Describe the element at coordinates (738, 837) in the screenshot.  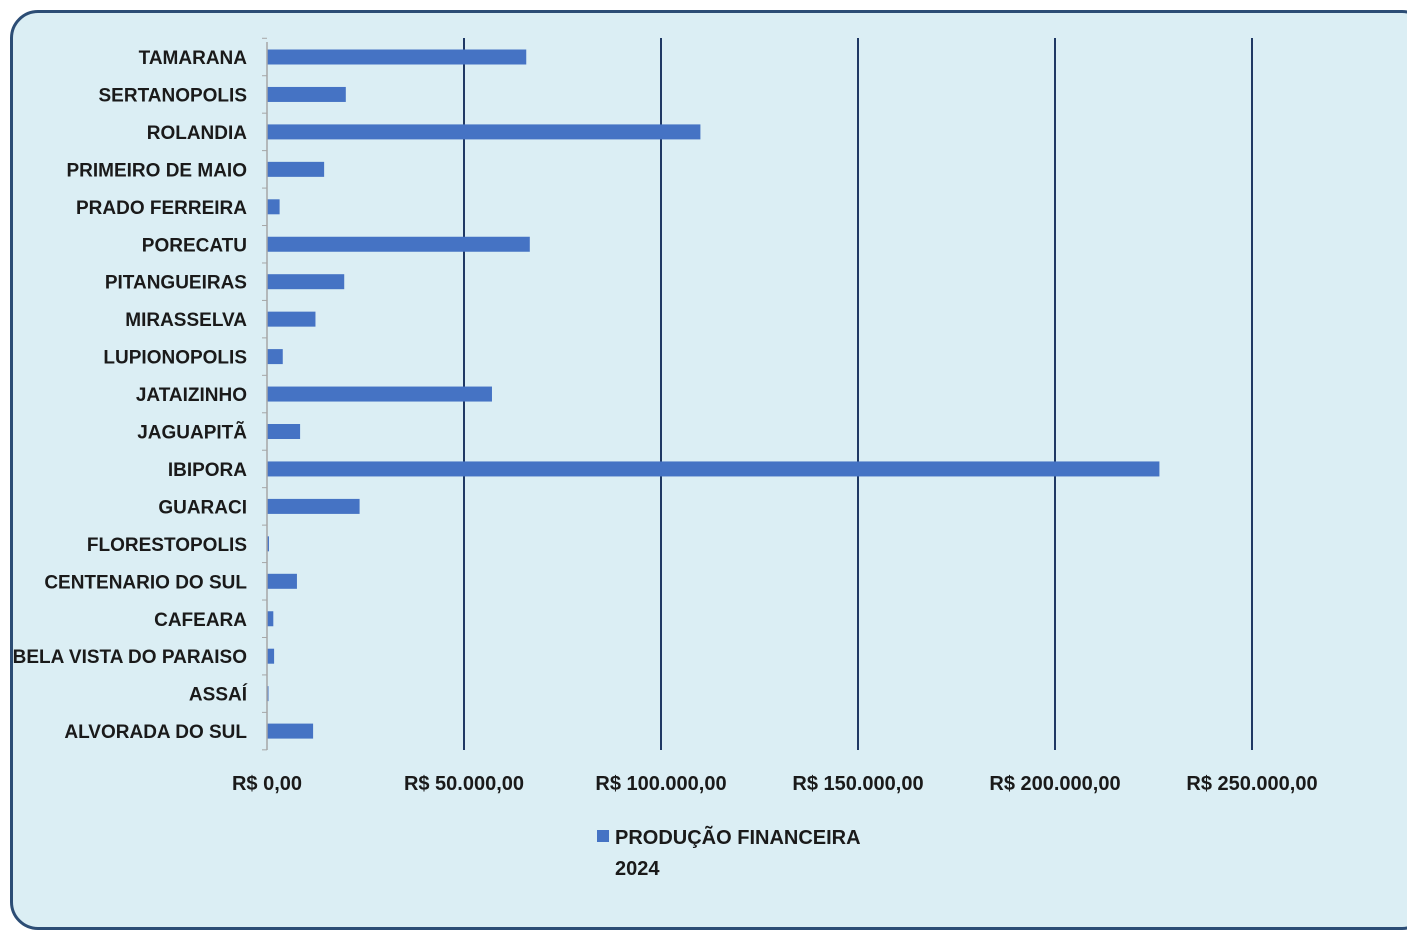
I see `legend-label-line-1: PRODUÇÃO FINANCEIRA` at that location.